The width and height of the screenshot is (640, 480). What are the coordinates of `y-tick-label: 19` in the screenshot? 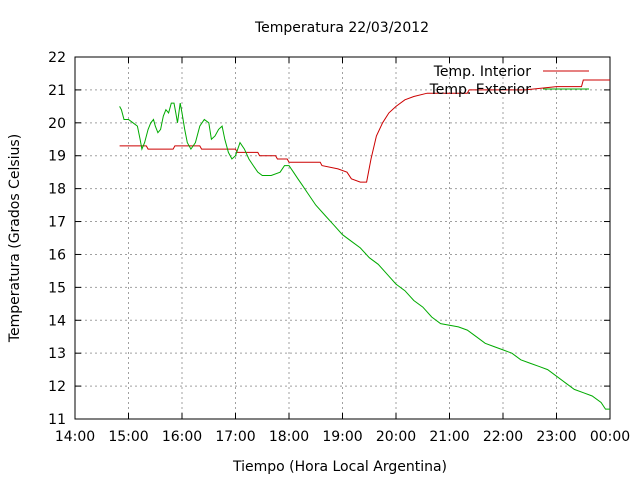 It's located at (57, 157).